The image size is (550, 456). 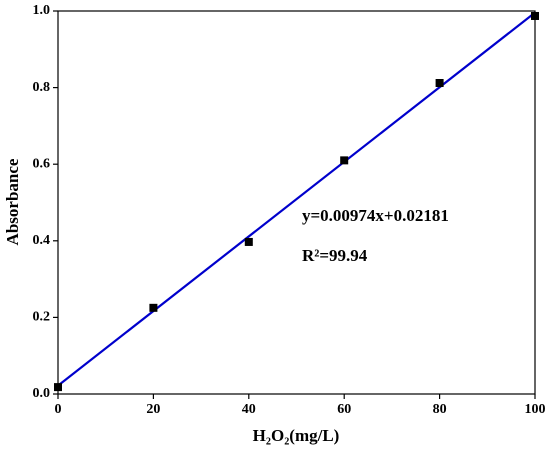 I want to click on equation: y=0.00974x+0.02181, so click(x=375, y=215).